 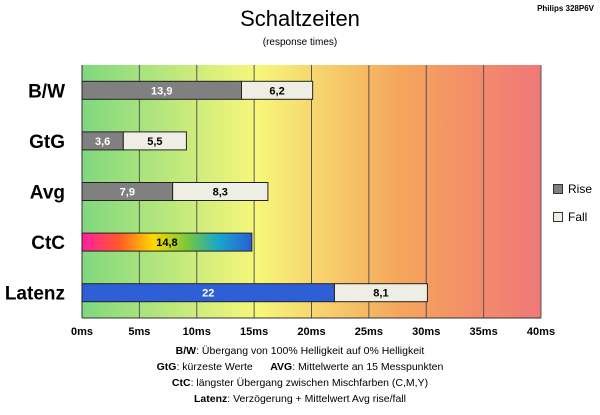 I want to click on category-label: Latenz, so click(x=35, y=294).